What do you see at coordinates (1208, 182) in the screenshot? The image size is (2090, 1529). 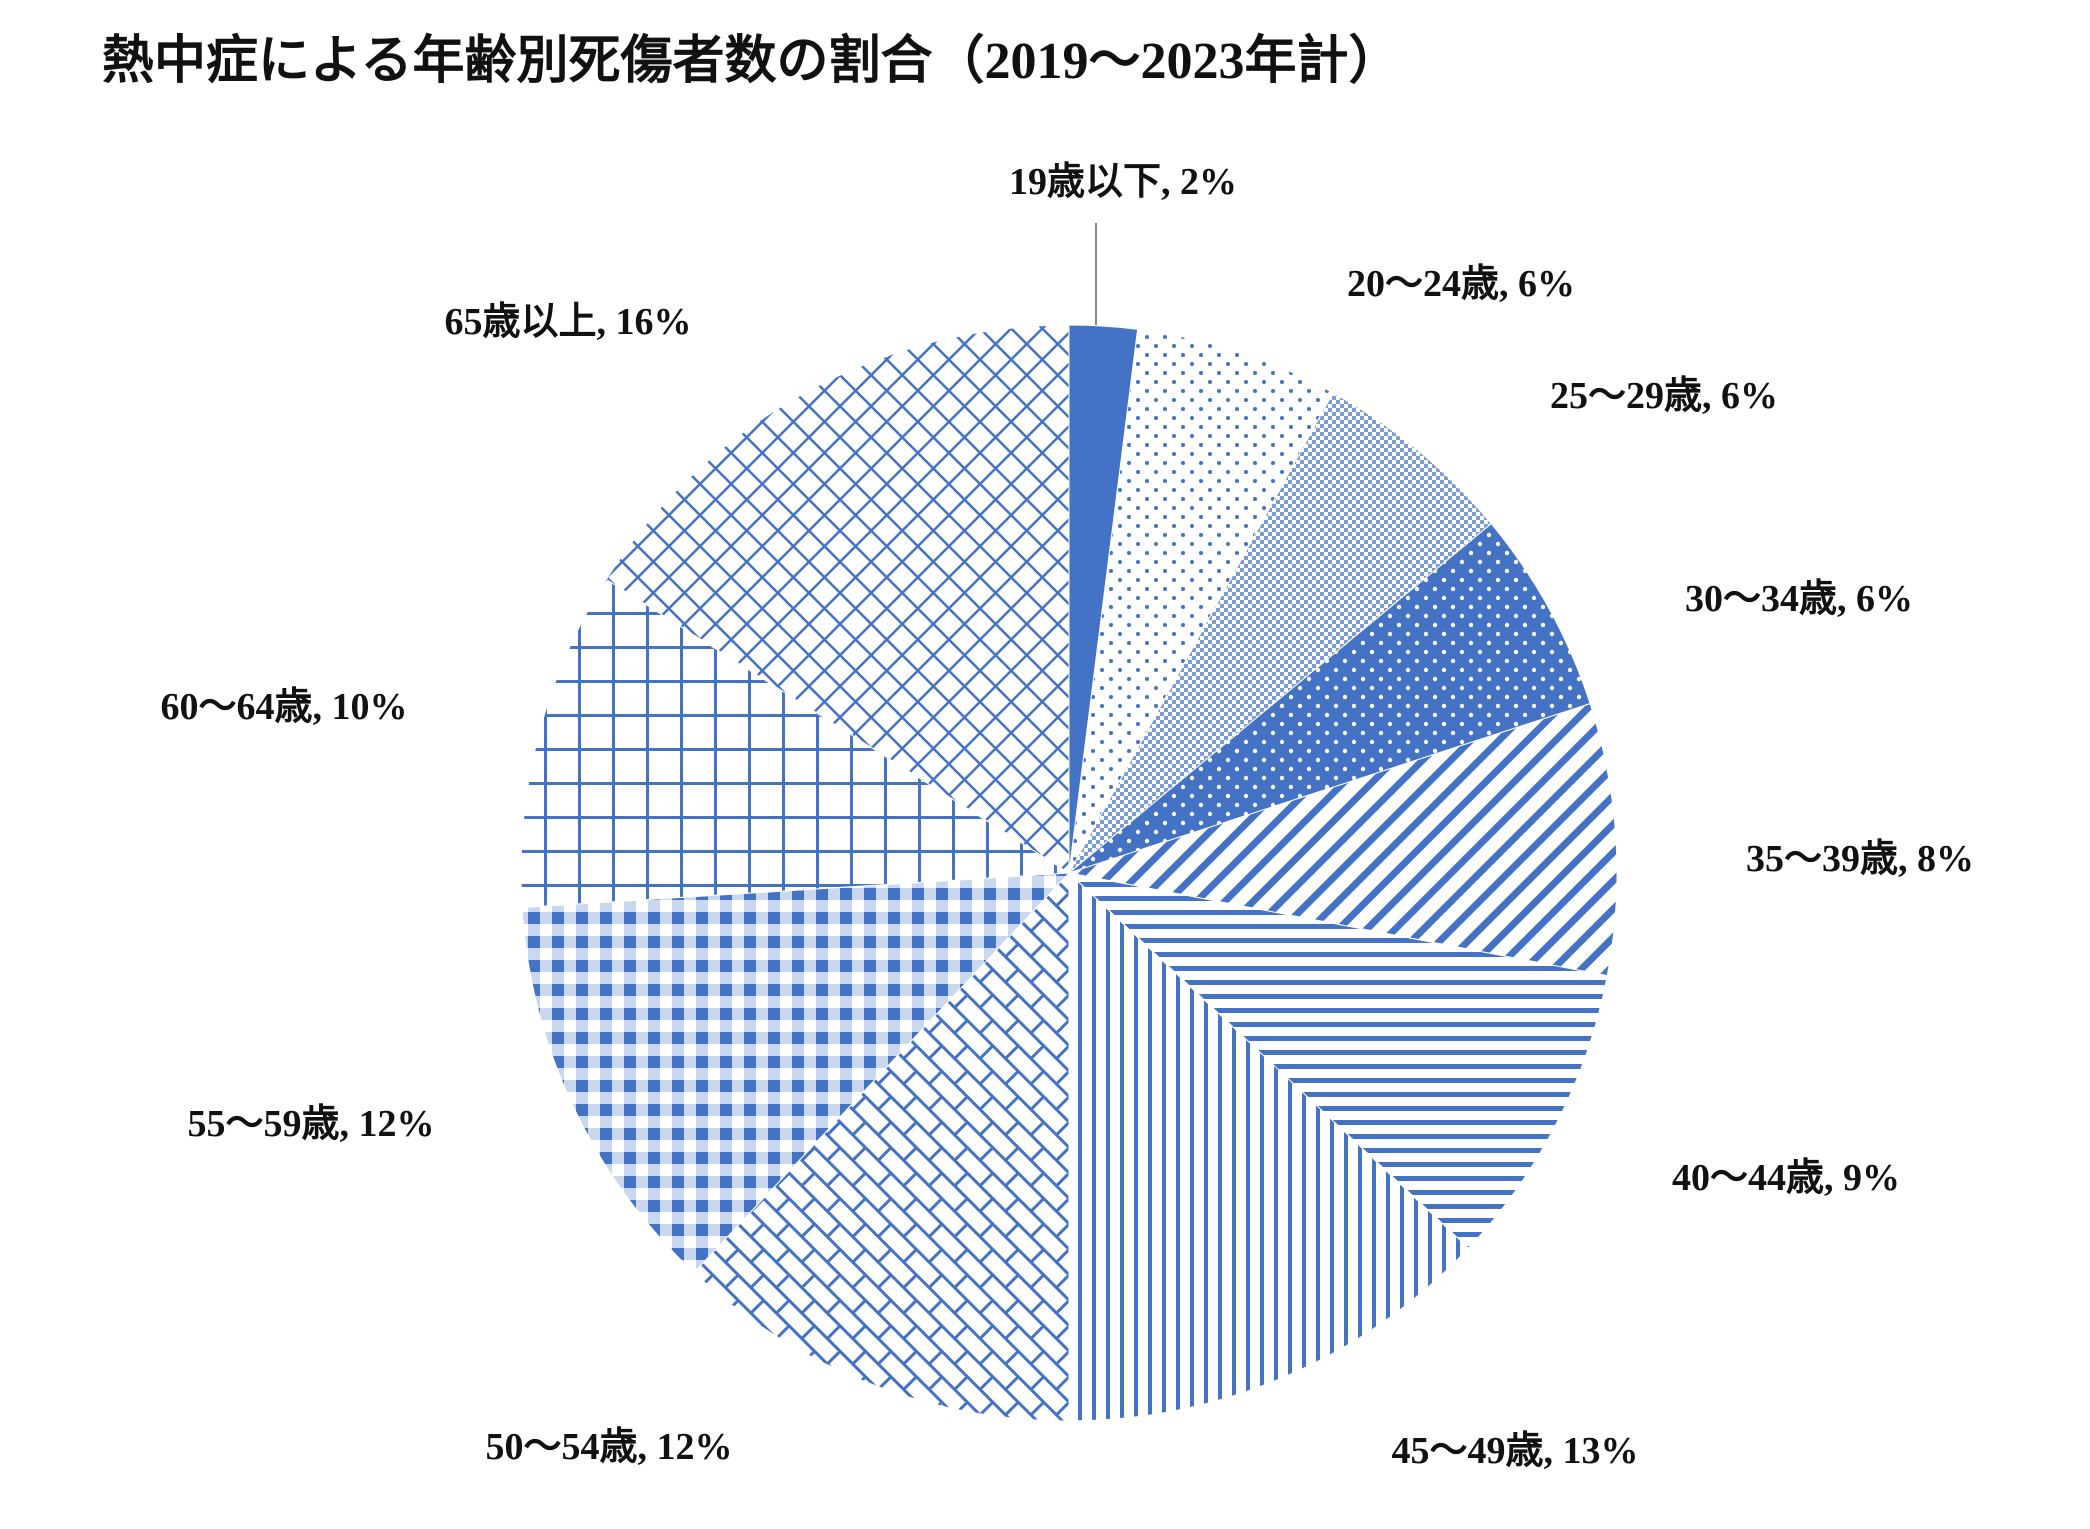 I see `value-label: 2%` at bounding box center [1208, 182].